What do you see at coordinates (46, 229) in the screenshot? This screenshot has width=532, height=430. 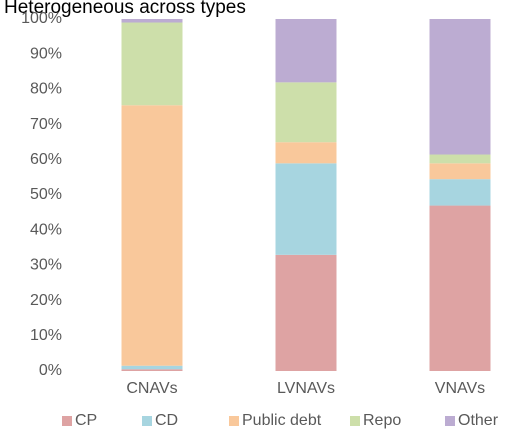 I see `y-tick-label: 40%` at bounding box center [46, 229].